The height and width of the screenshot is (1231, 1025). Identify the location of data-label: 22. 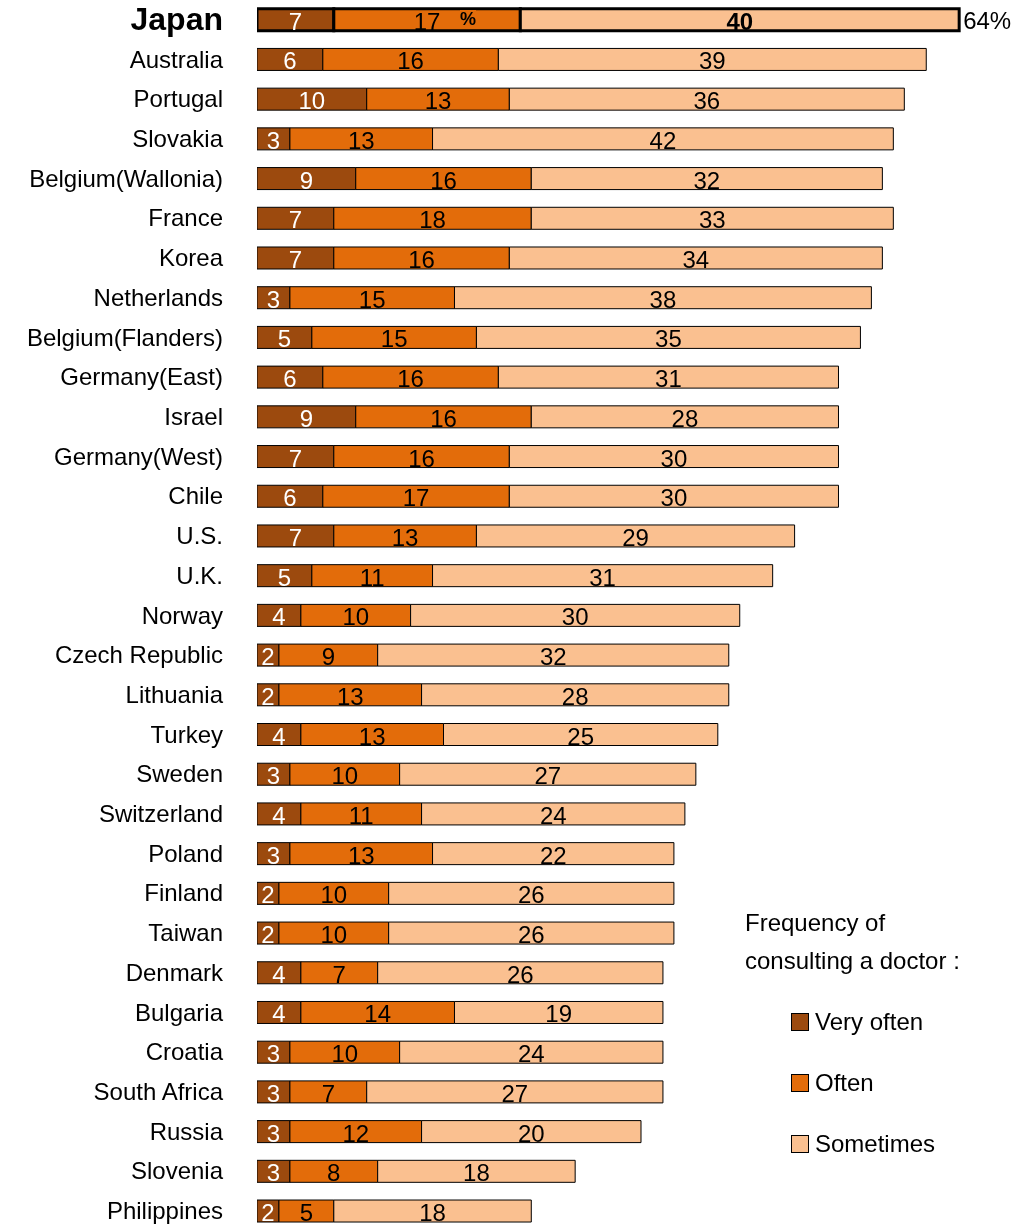
(553, 855).